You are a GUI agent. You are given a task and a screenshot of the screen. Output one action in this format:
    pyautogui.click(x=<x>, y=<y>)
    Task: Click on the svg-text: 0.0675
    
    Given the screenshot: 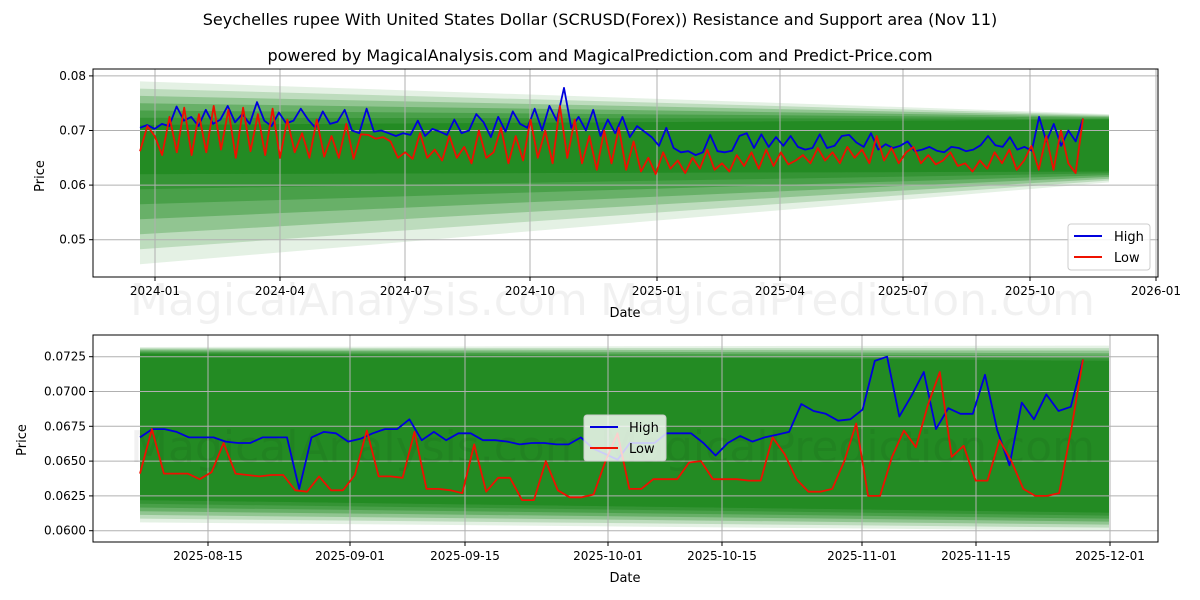 What is the action you would take?
    pyautogui.click(x=65, y=426)
    